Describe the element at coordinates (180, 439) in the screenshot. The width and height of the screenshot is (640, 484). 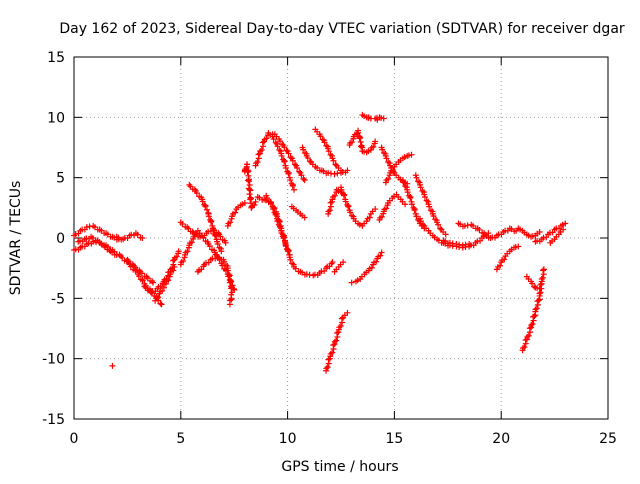
I see `x-tick-label: 5` at that location.